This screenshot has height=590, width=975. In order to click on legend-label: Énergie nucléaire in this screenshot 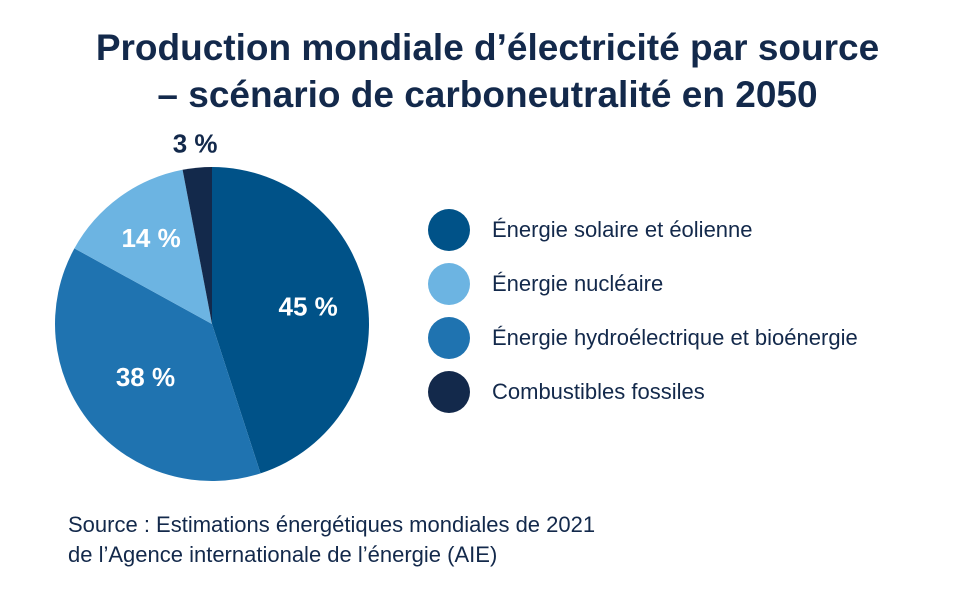, I will do `click(578, 283)`.